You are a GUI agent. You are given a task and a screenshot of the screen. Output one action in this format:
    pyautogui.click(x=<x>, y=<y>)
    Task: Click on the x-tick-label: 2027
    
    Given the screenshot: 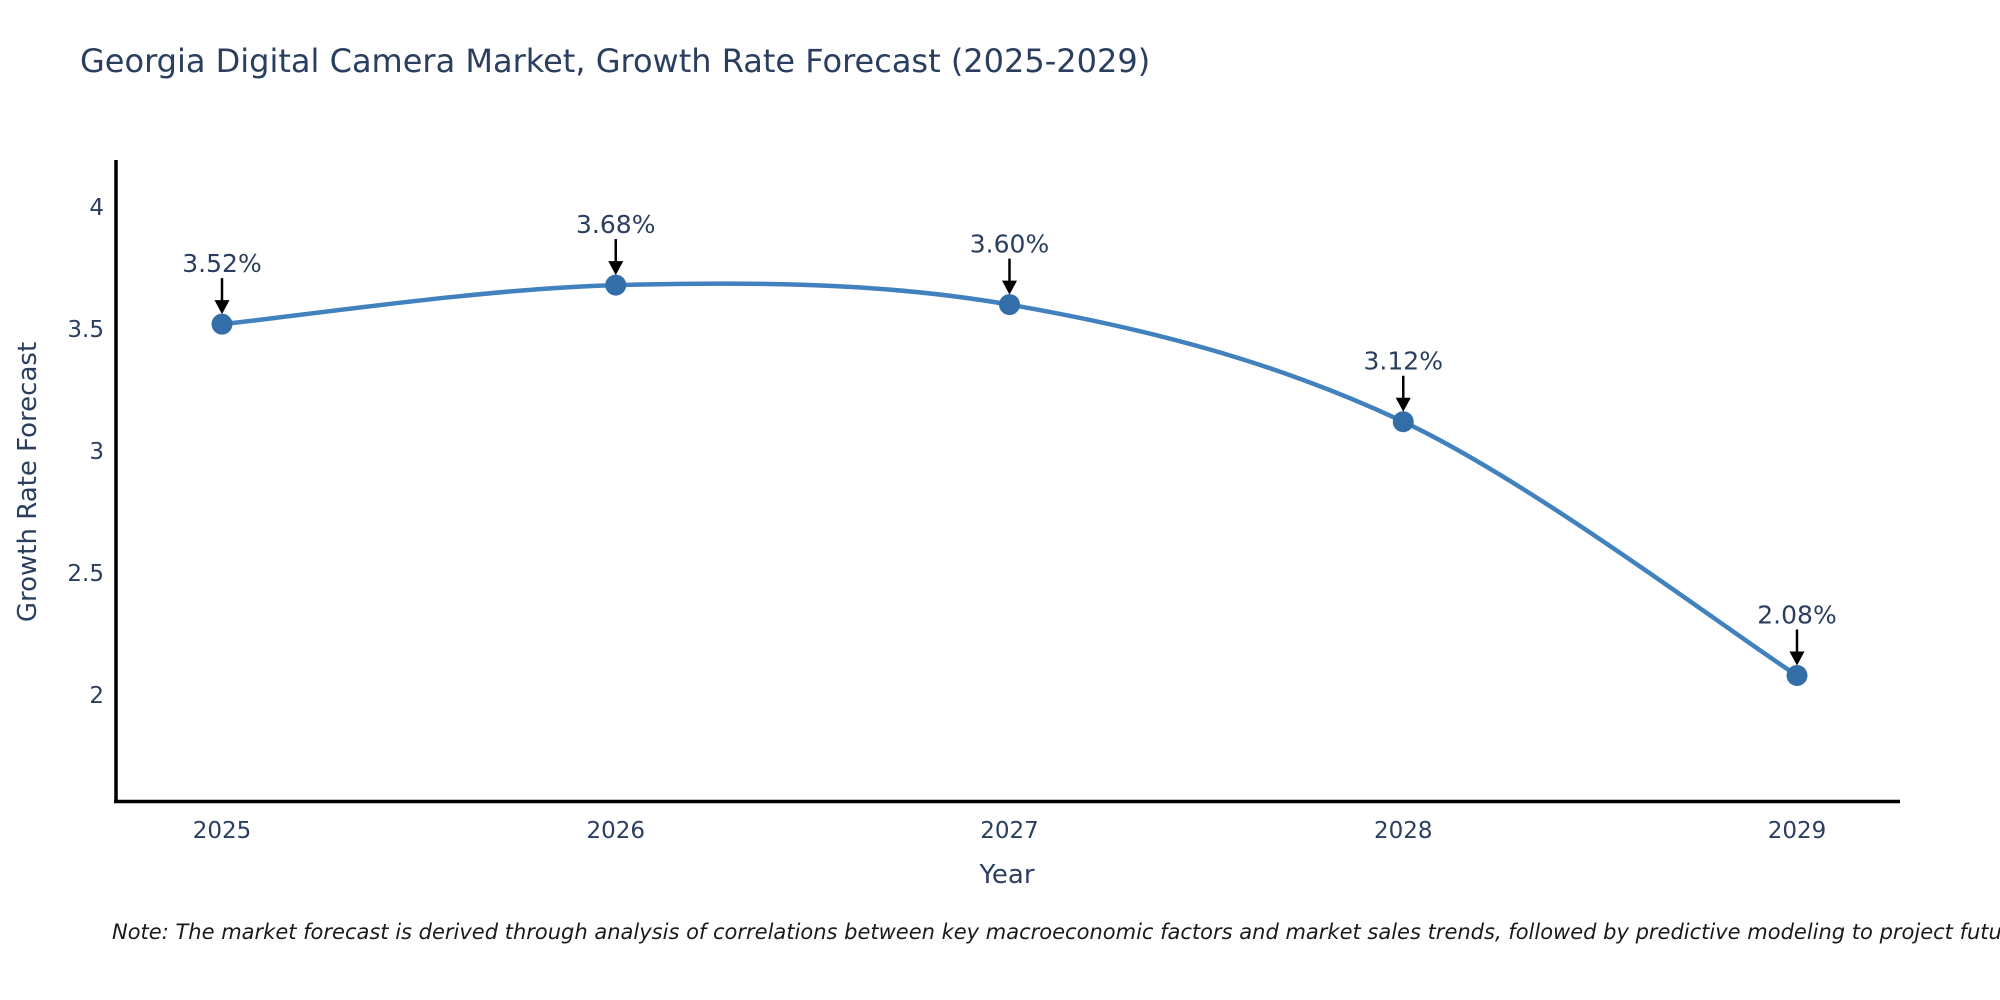 What is the action you would take?
    pyautogui.click(x=1009, y=831)
    